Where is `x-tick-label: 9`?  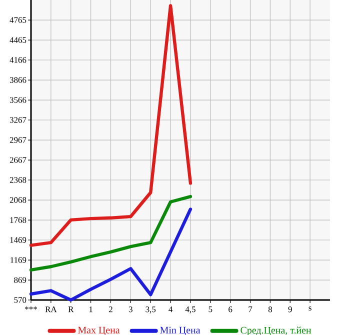
x-tick-label: 9 is located at coordinates (290, 309).